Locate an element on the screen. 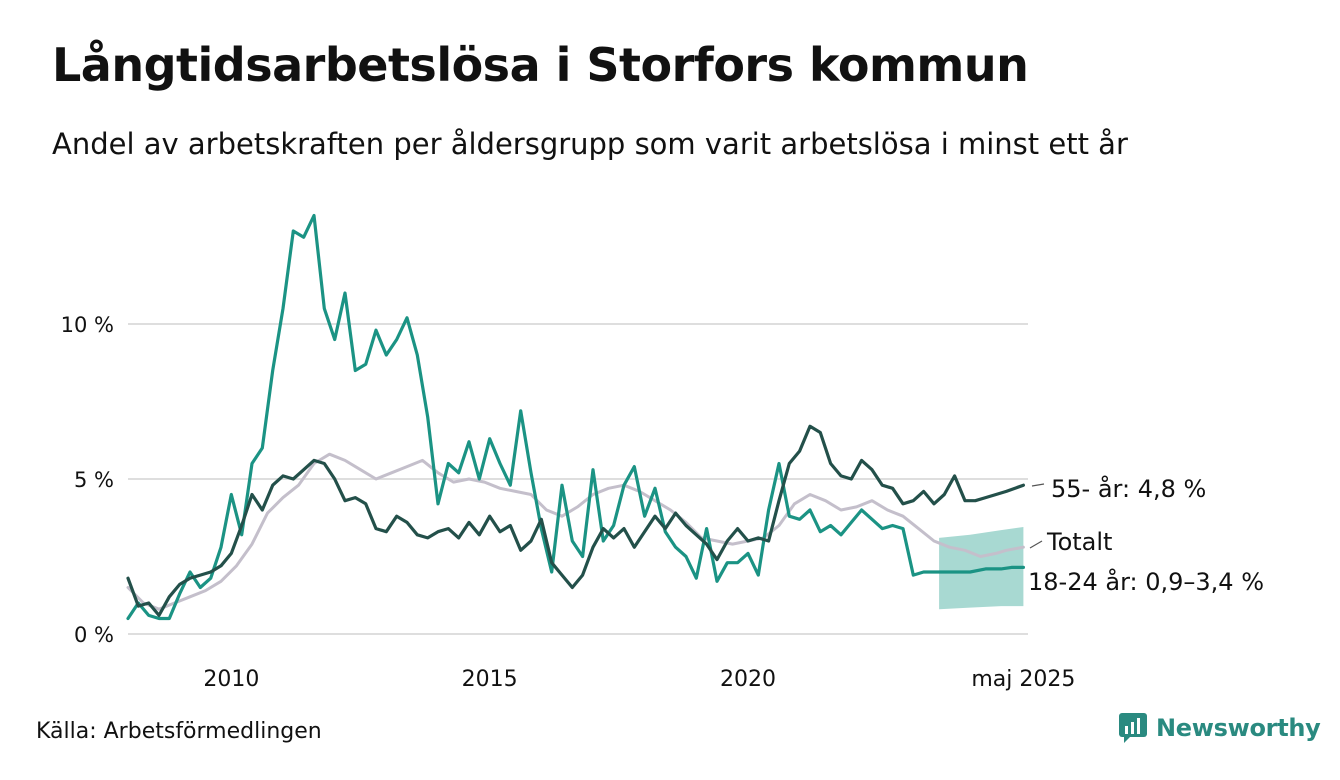  label-layer: 55- år: 4,8 % Totalt 18-24 år: 0,9–3,4 % is located at coordinates (1146, 535).